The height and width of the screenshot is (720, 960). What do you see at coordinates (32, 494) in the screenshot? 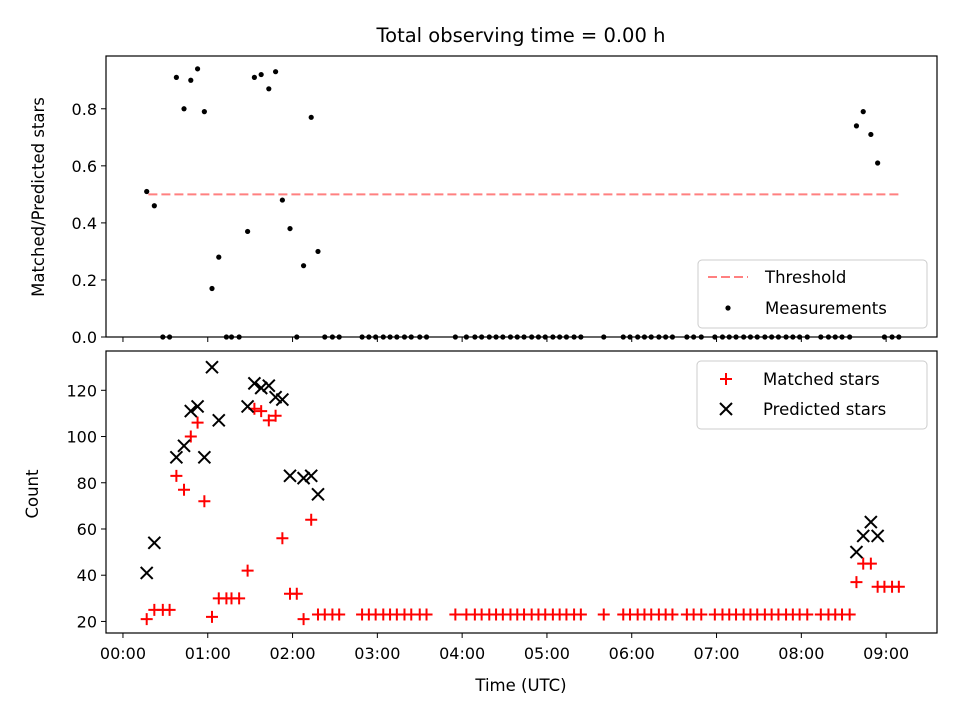
I see `bottom-y-axis-label: Count` at bounding box center [32, 494].